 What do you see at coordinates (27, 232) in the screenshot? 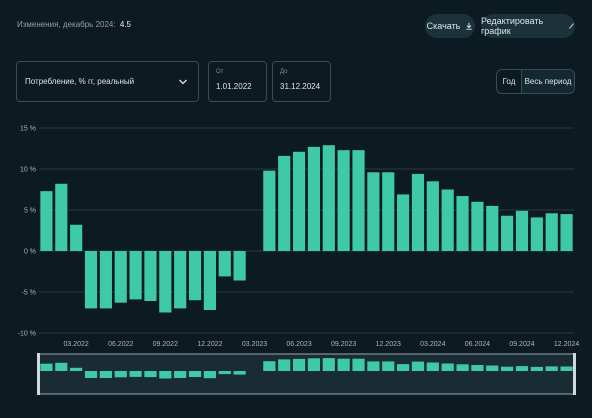
I see `y-axis: 15 % 10 % 5 % 0 % -5 % -10 %` at bounding box center [27, 232].